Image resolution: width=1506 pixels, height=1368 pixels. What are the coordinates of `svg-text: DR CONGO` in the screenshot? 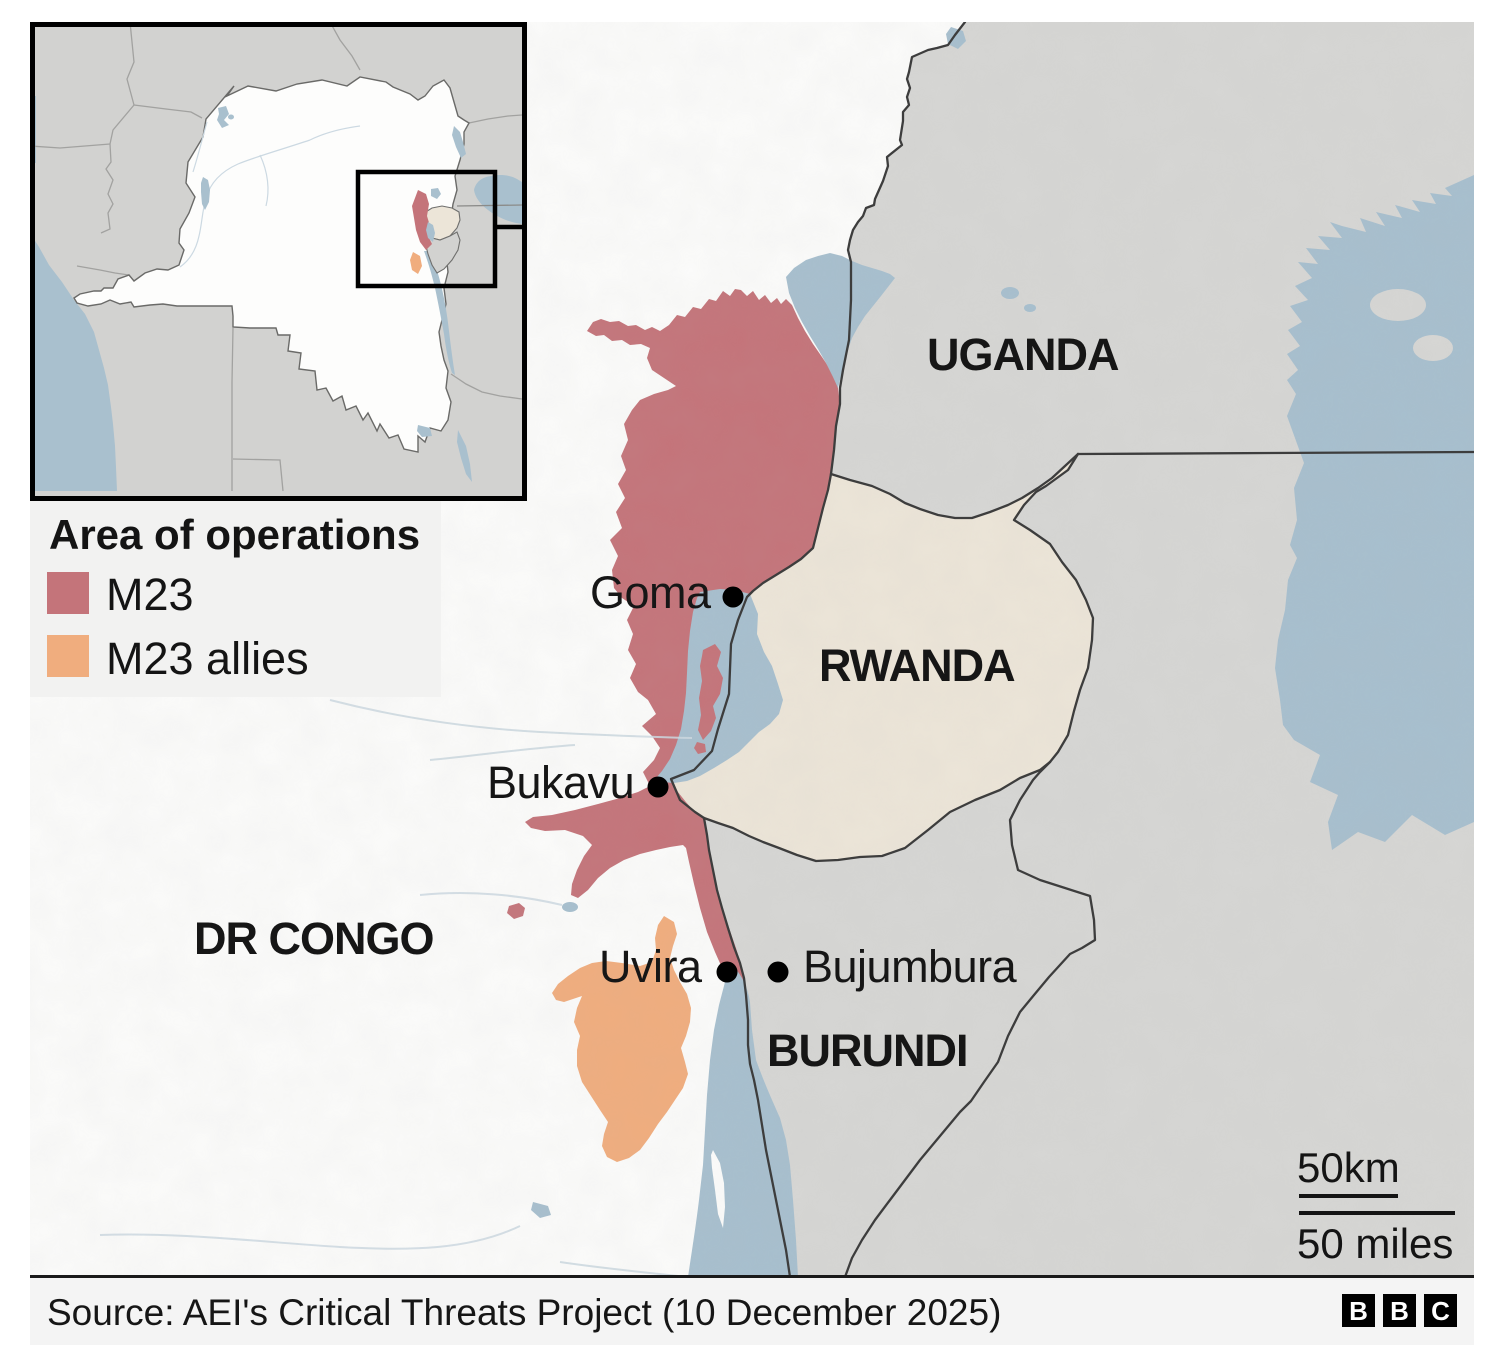 It's located at (314, 938).